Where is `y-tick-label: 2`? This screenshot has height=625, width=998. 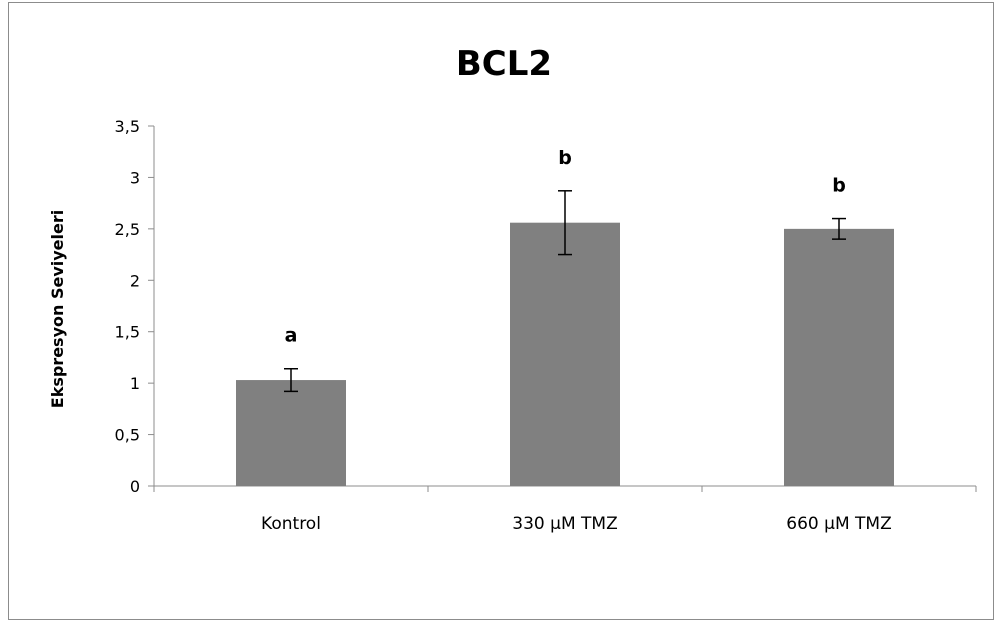 y-tick-label: 2 is located at coordinates (135, 280).